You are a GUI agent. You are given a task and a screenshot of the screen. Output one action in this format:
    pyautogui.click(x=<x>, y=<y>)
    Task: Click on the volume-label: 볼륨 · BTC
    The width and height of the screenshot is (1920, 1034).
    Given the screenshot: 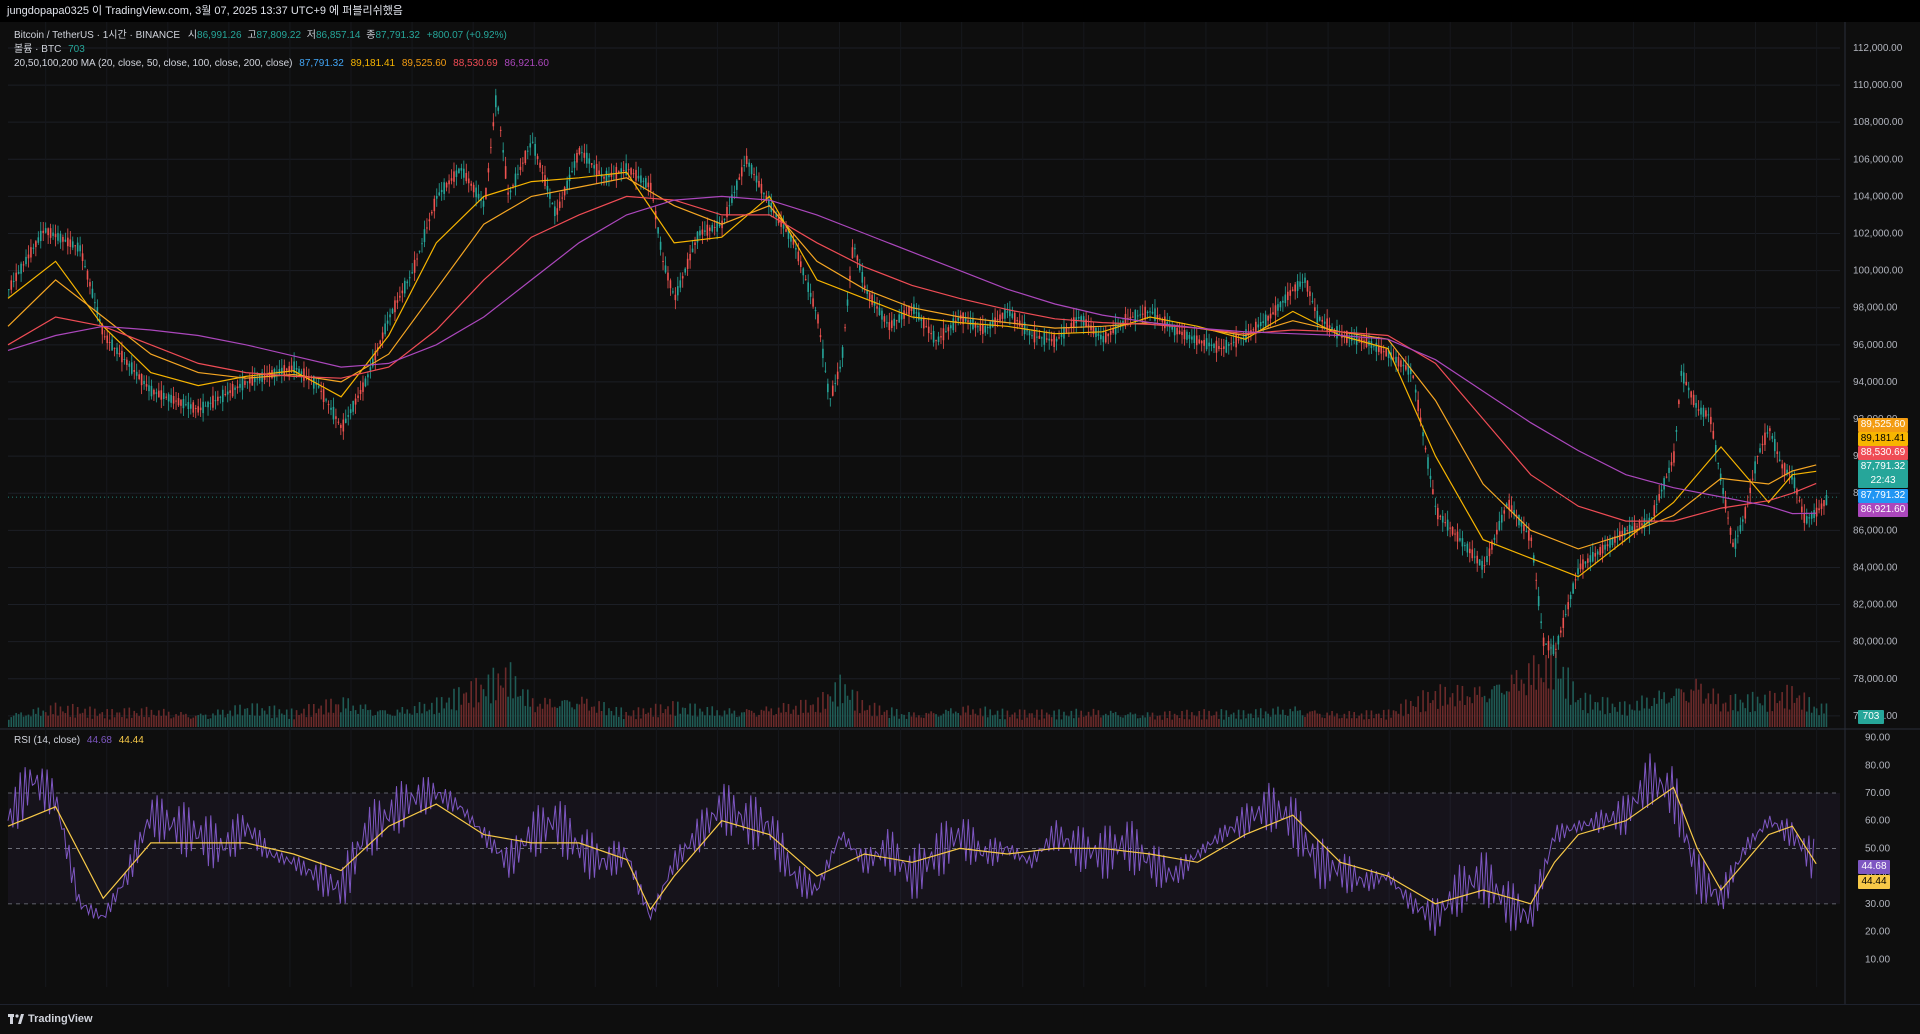 What is the action you would take?
    pyautogui.click(x=38, y=49)
    